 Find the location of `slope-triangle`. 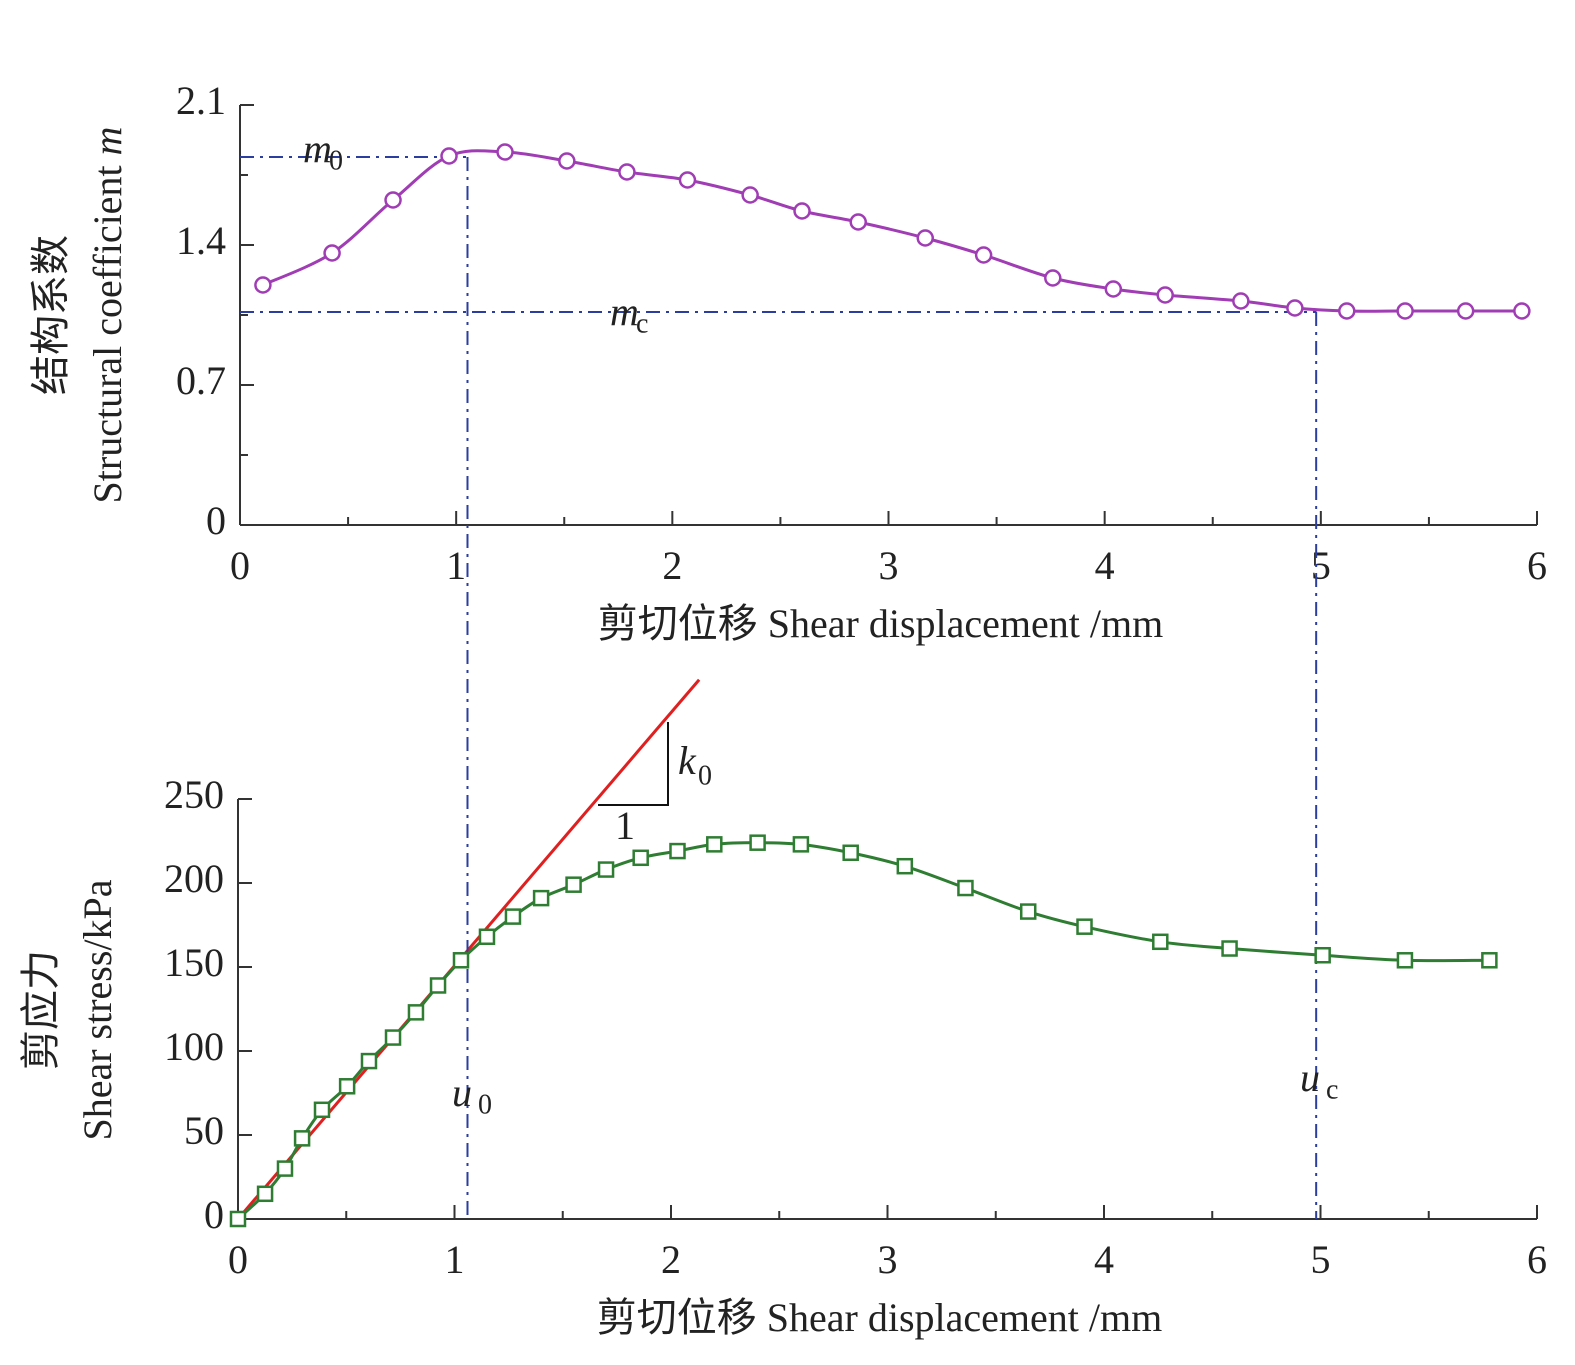

slope-triangle is located at coordinates (633, 764).